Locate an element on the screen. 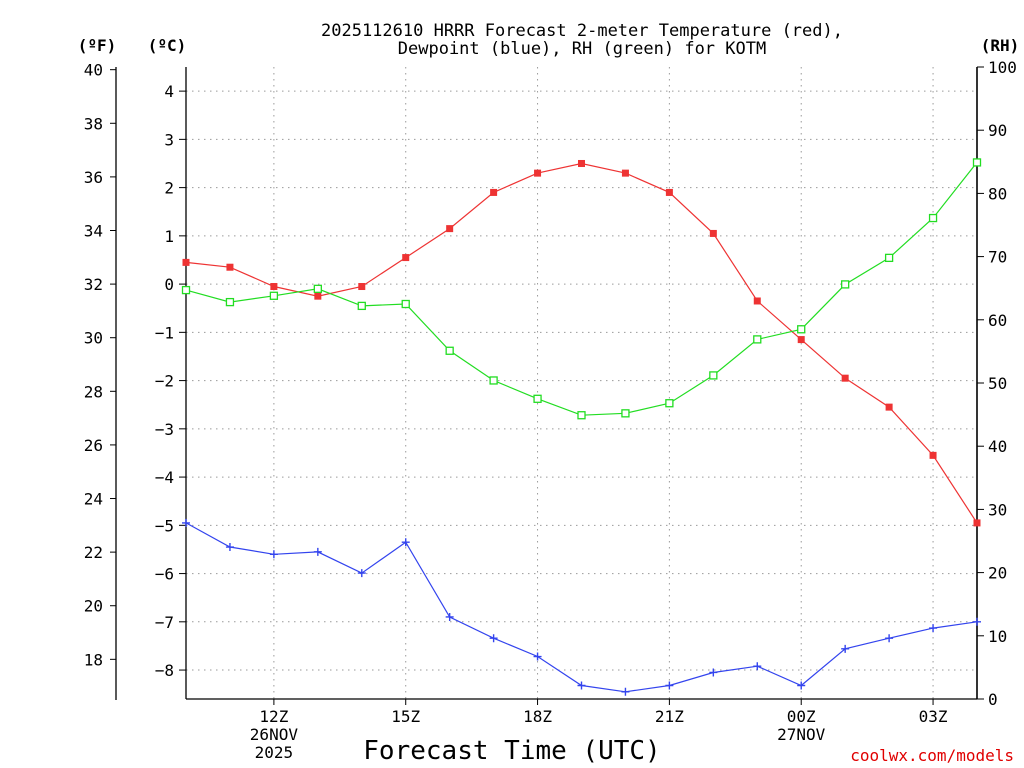  celsius-tick-label: 0 is located at coordinates (169, 284).